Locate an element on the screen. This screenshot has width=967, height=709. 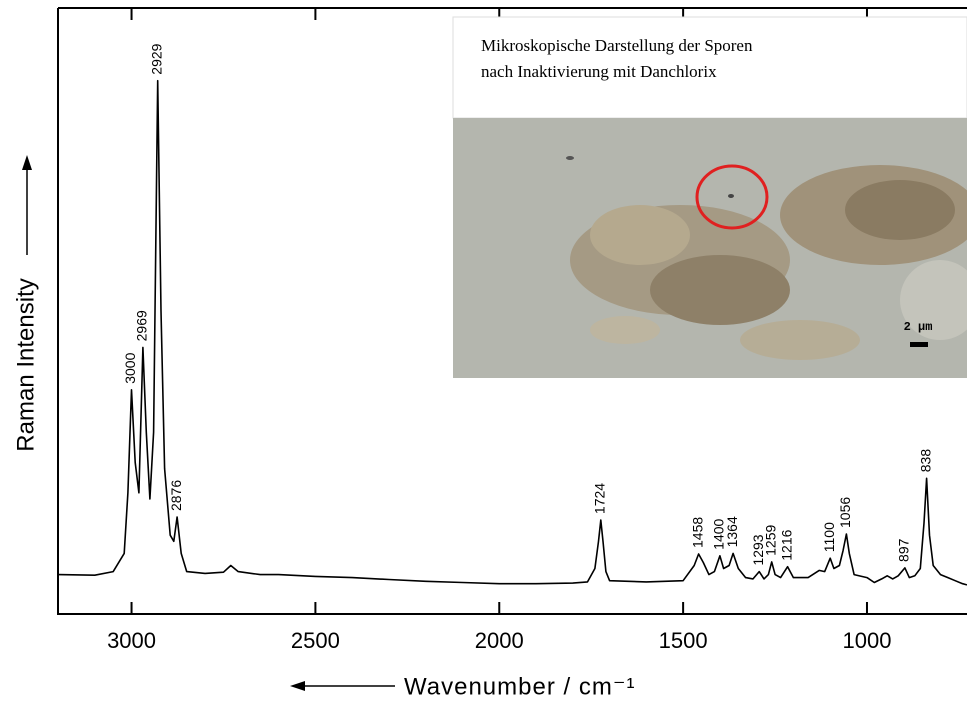
x-tick-label: 2500 is located at coordinates (315, 640).